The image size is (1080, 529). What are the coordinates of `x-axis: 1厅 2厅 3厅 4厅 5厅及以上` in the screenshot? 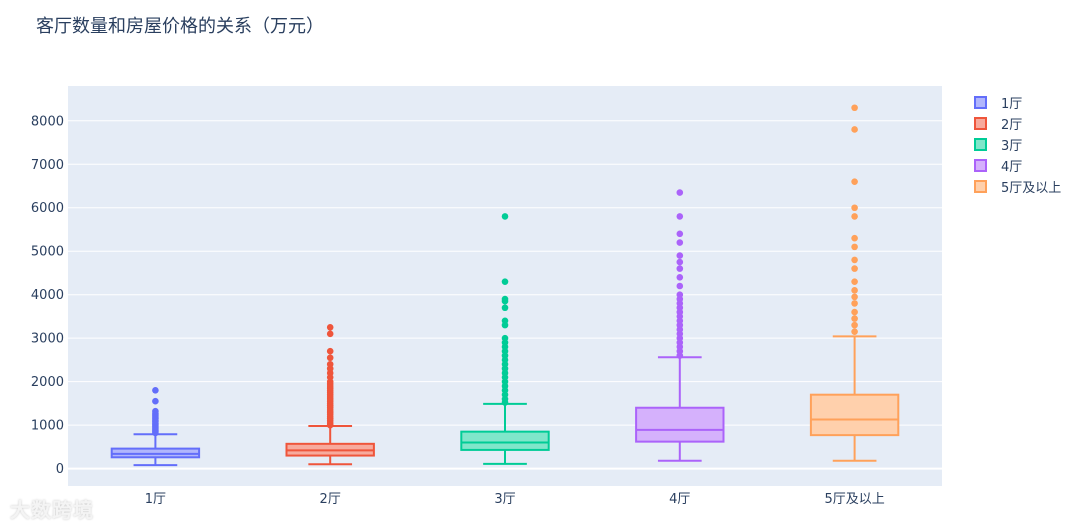 It's located at (515, 499).